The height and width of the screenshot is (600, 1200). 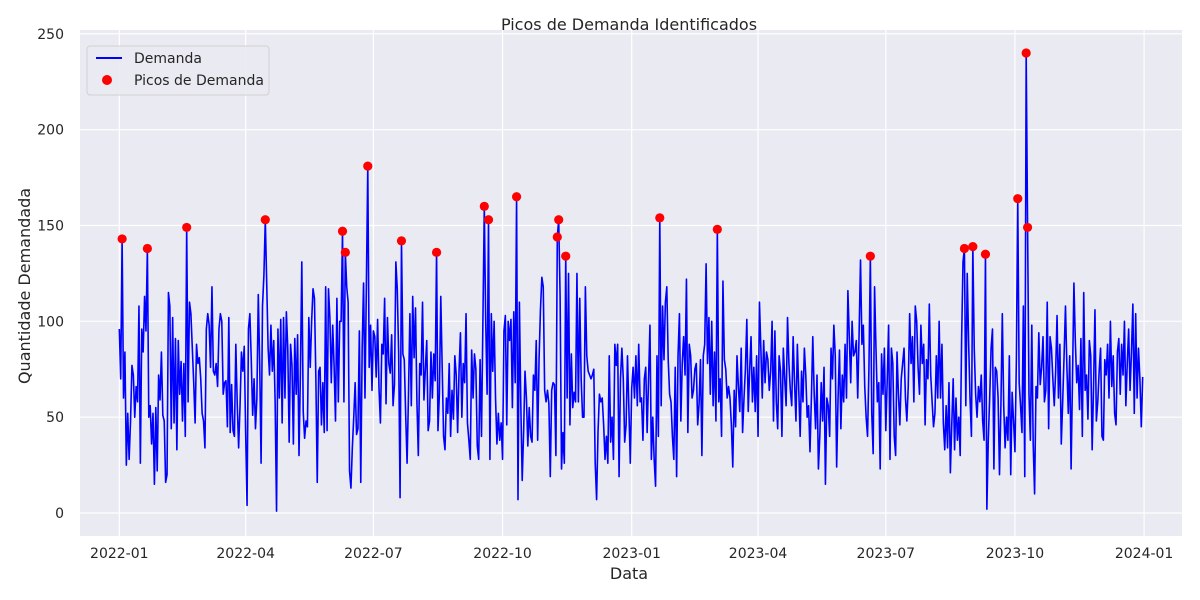 I want to click on x-tick-label: 2023-07, so click(x=886, y=554).